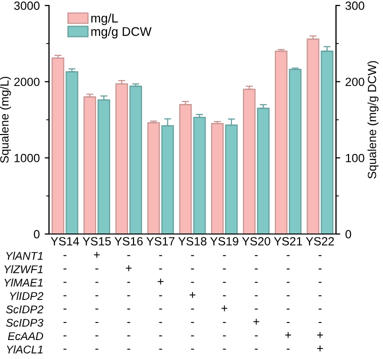 The image size is (383, 359). I want to click on x-tick-label: YS18, so click(192, 241).